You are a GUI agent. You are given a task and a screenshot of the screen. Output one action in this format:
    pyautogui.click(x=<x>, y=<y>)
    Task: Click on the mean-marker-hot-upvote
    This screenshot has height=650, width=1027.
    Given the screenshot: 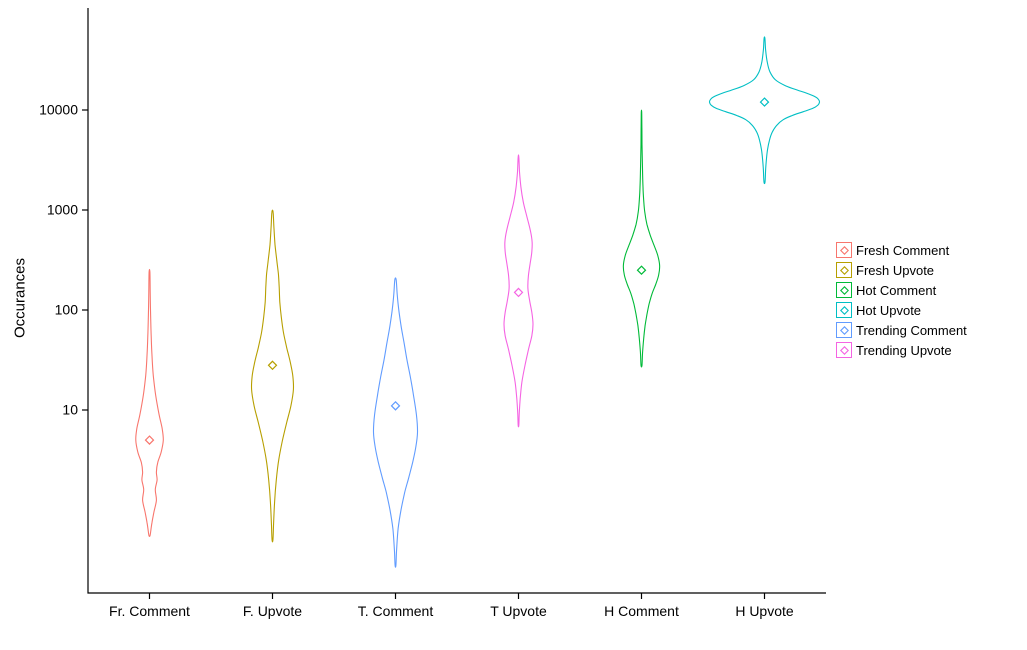 What is the action you would take?
    pyautogui.click(x=764, y=102)
    